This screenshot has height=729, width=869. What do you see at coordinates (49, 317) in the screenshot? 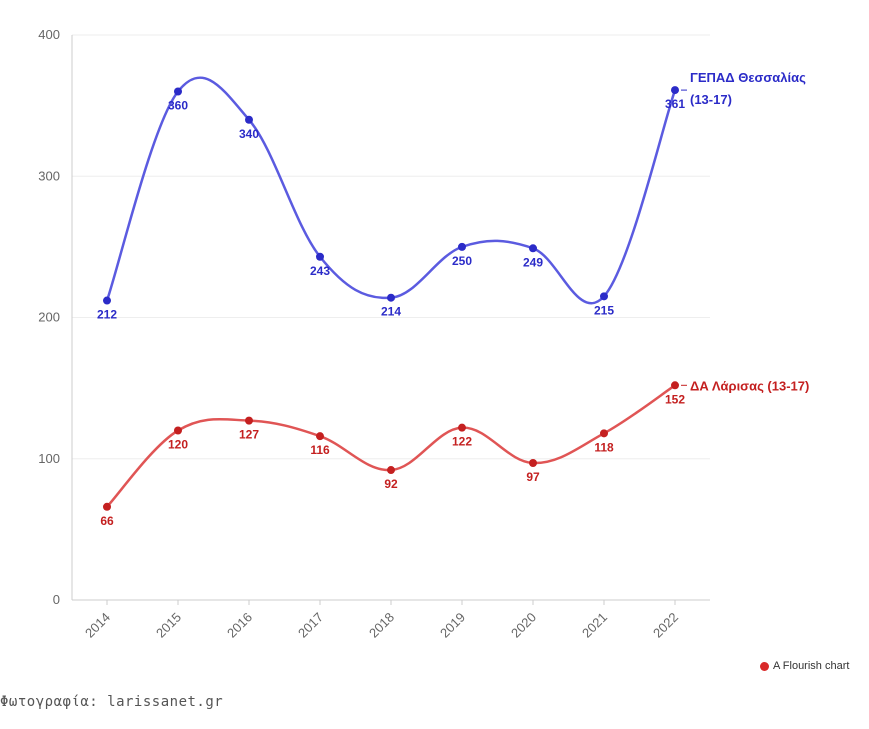
I see `y-tick-label: 200` at bounding box center [49, 317].